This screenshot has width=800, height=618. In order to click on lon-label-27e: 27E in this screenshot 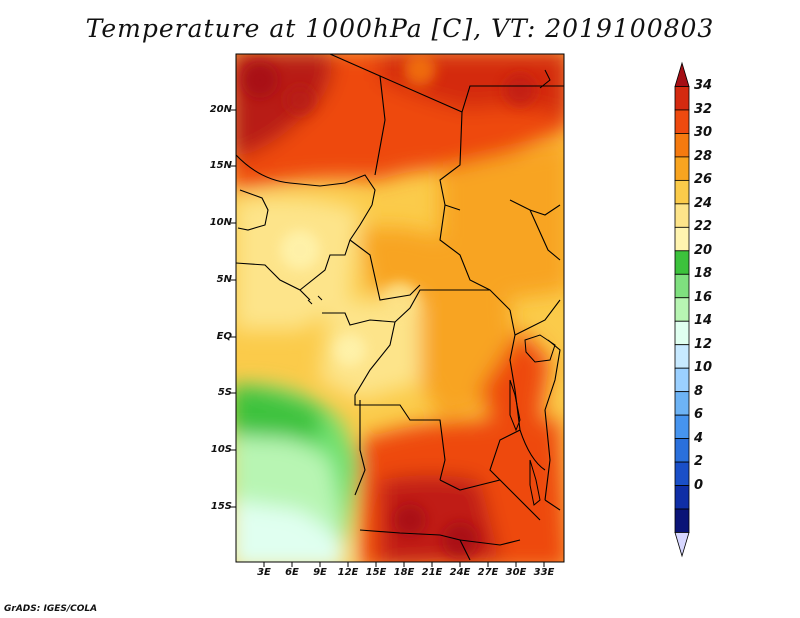, I will do `click(488, 572)`.